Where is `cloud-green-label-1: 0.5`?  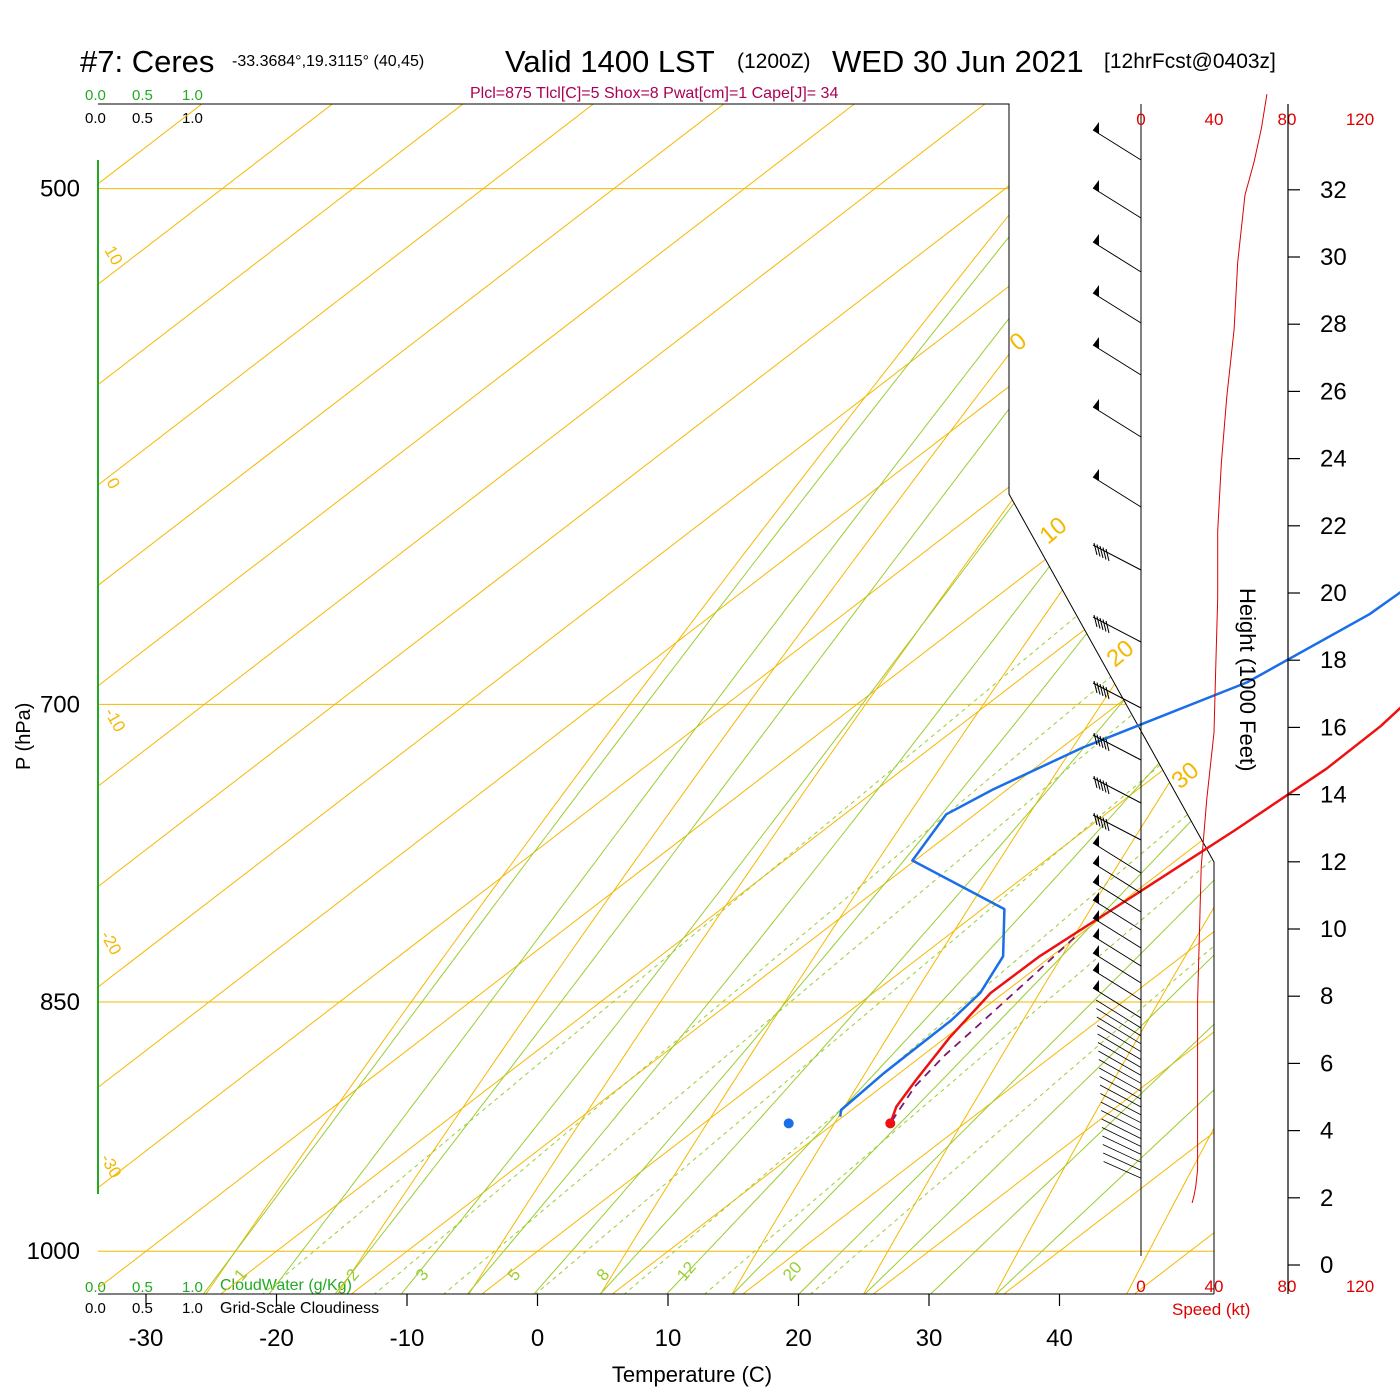 cloud-green-label-1: 0.5 is located at coordinates (142, 95).